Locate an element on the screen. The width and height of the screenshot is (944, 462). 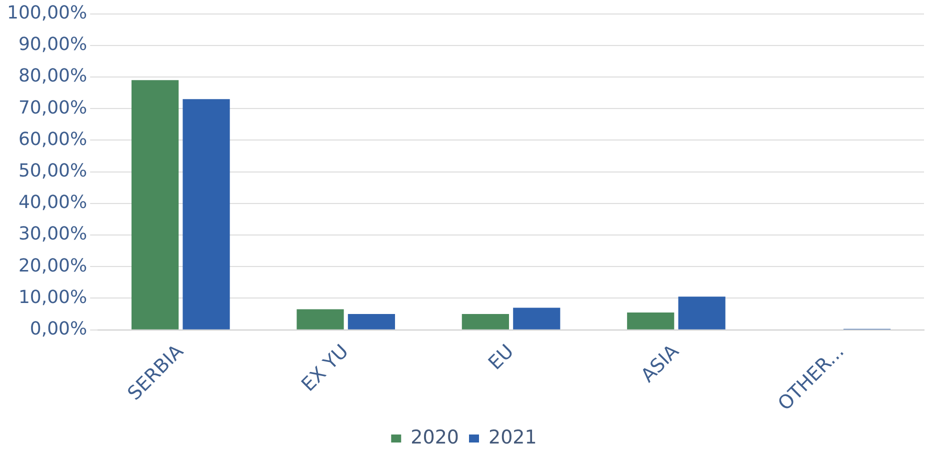
y-tick-label: 10,00% is located at coordinates (53, 297).